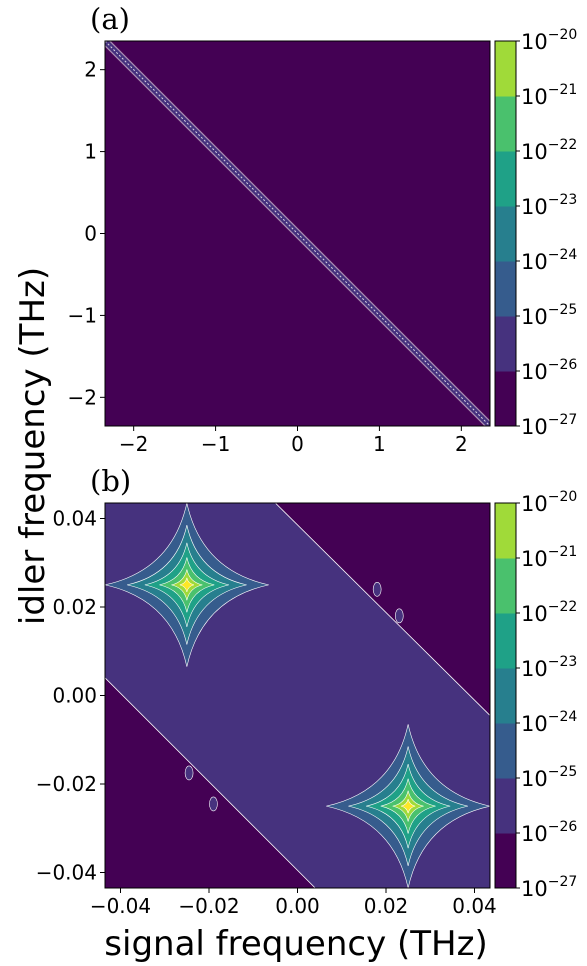 Image resolution: width=587 pixels, height=966 pixels. What do you see at coordinates (297, 906) in the screenshot?
I see `x-tick-label: 0.00` at bounding box center [297, 906].